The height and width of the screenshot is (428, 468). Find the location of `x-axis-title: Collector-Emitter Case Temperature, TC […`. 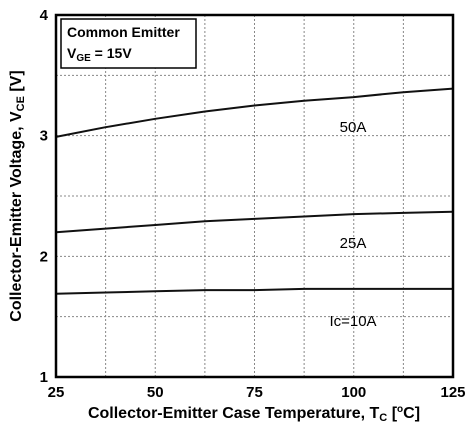

x-axis-title: Collector-Emitter Case Temperature, TC [… is located at coordinates (254, 414).